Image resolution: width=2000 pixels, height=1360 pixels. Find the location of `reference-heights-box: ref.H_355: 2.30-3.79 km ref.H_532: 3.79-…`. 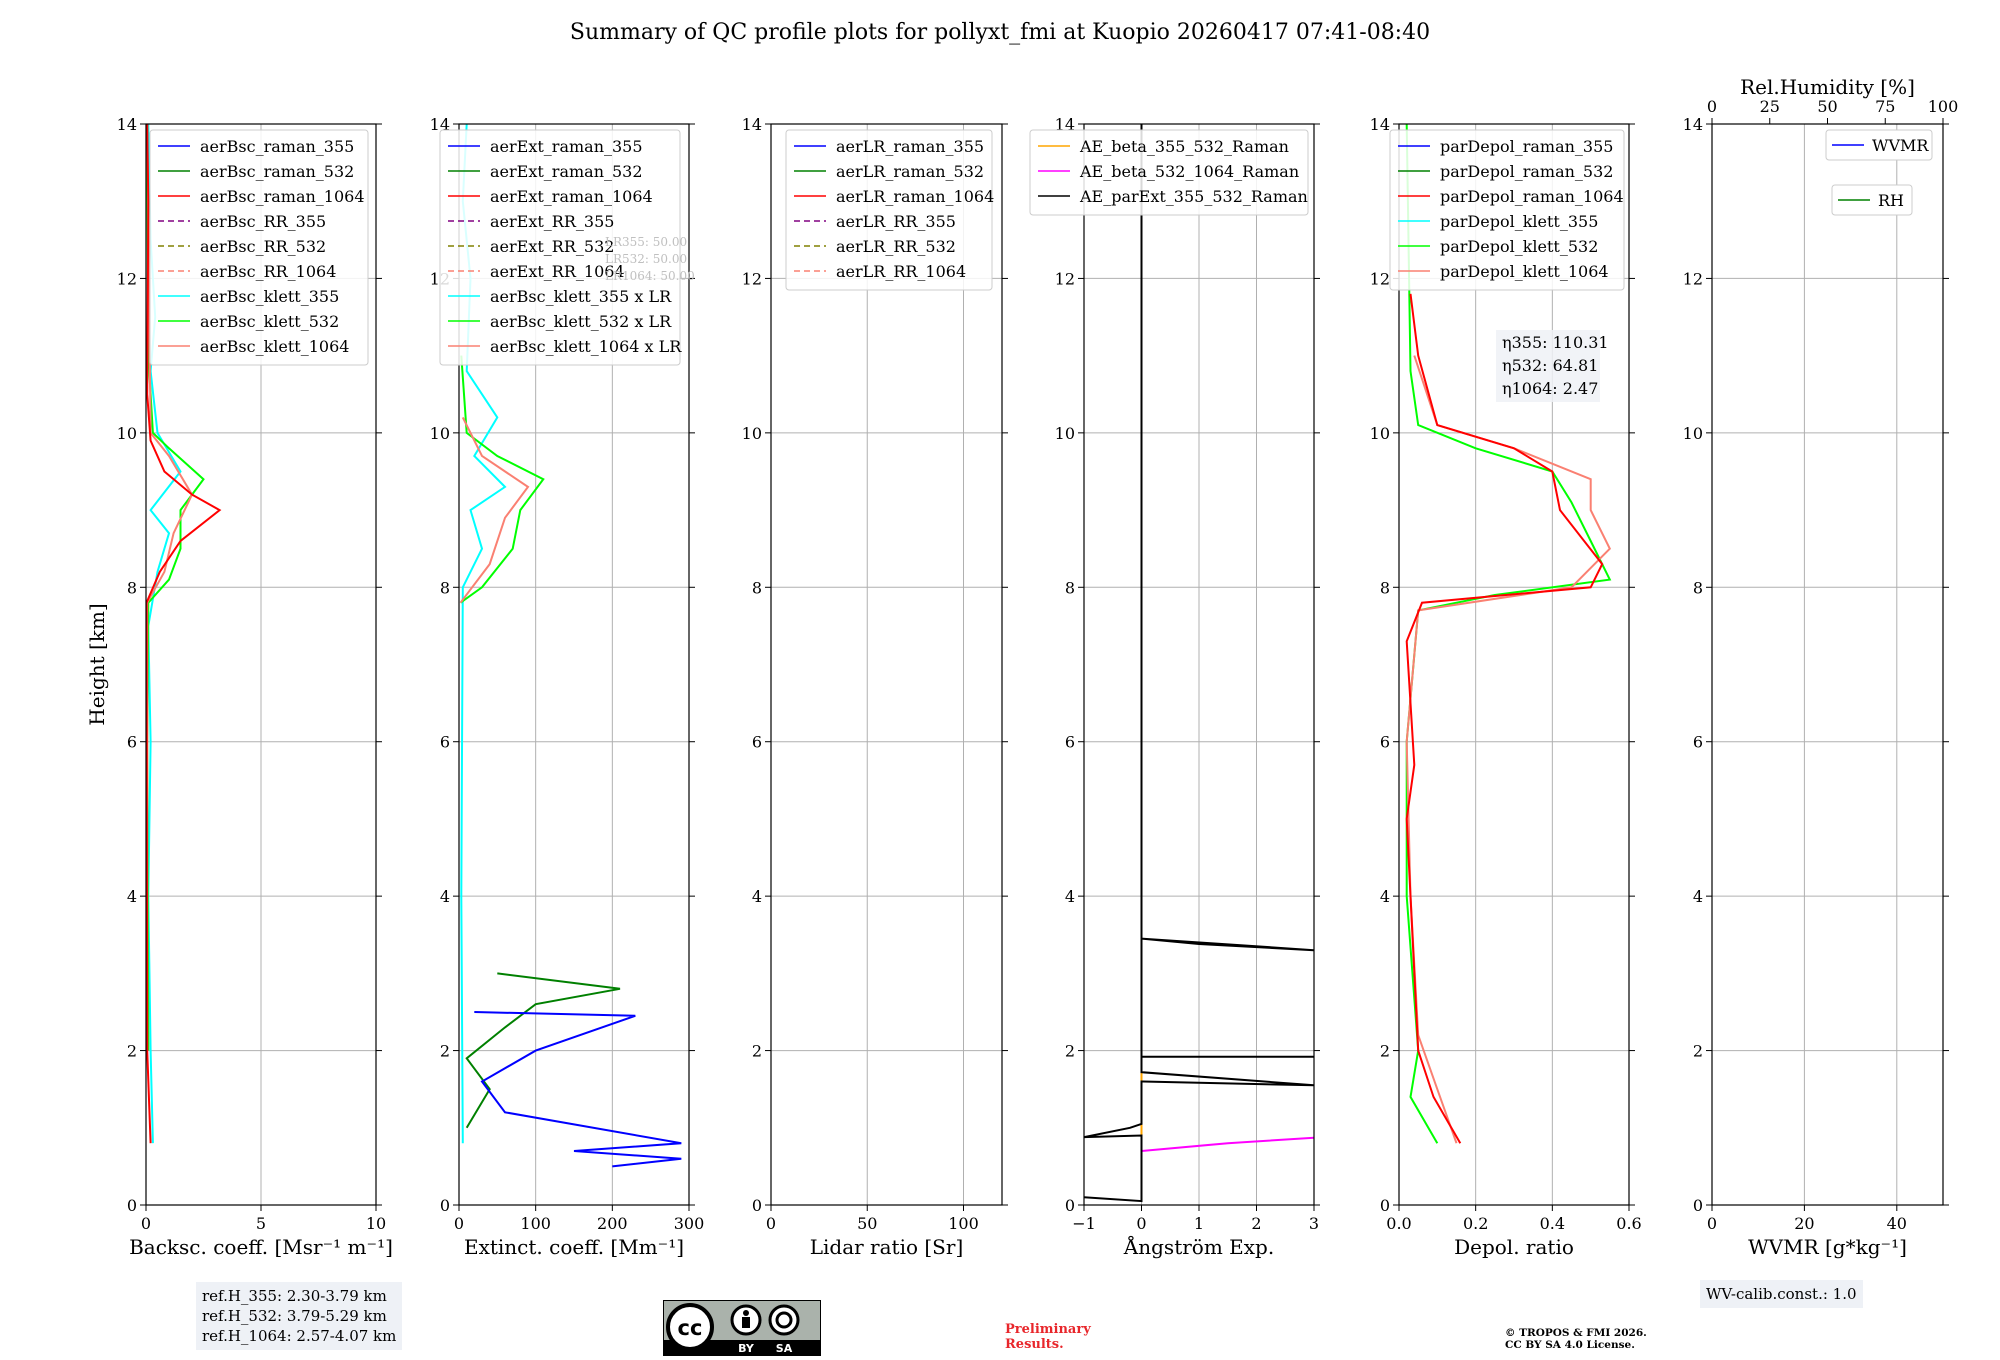

reference-heights-box: ref.H_355: 2.30-3.79 km ref.H_532: 3.79-… is located at coordinates (299, 1316).